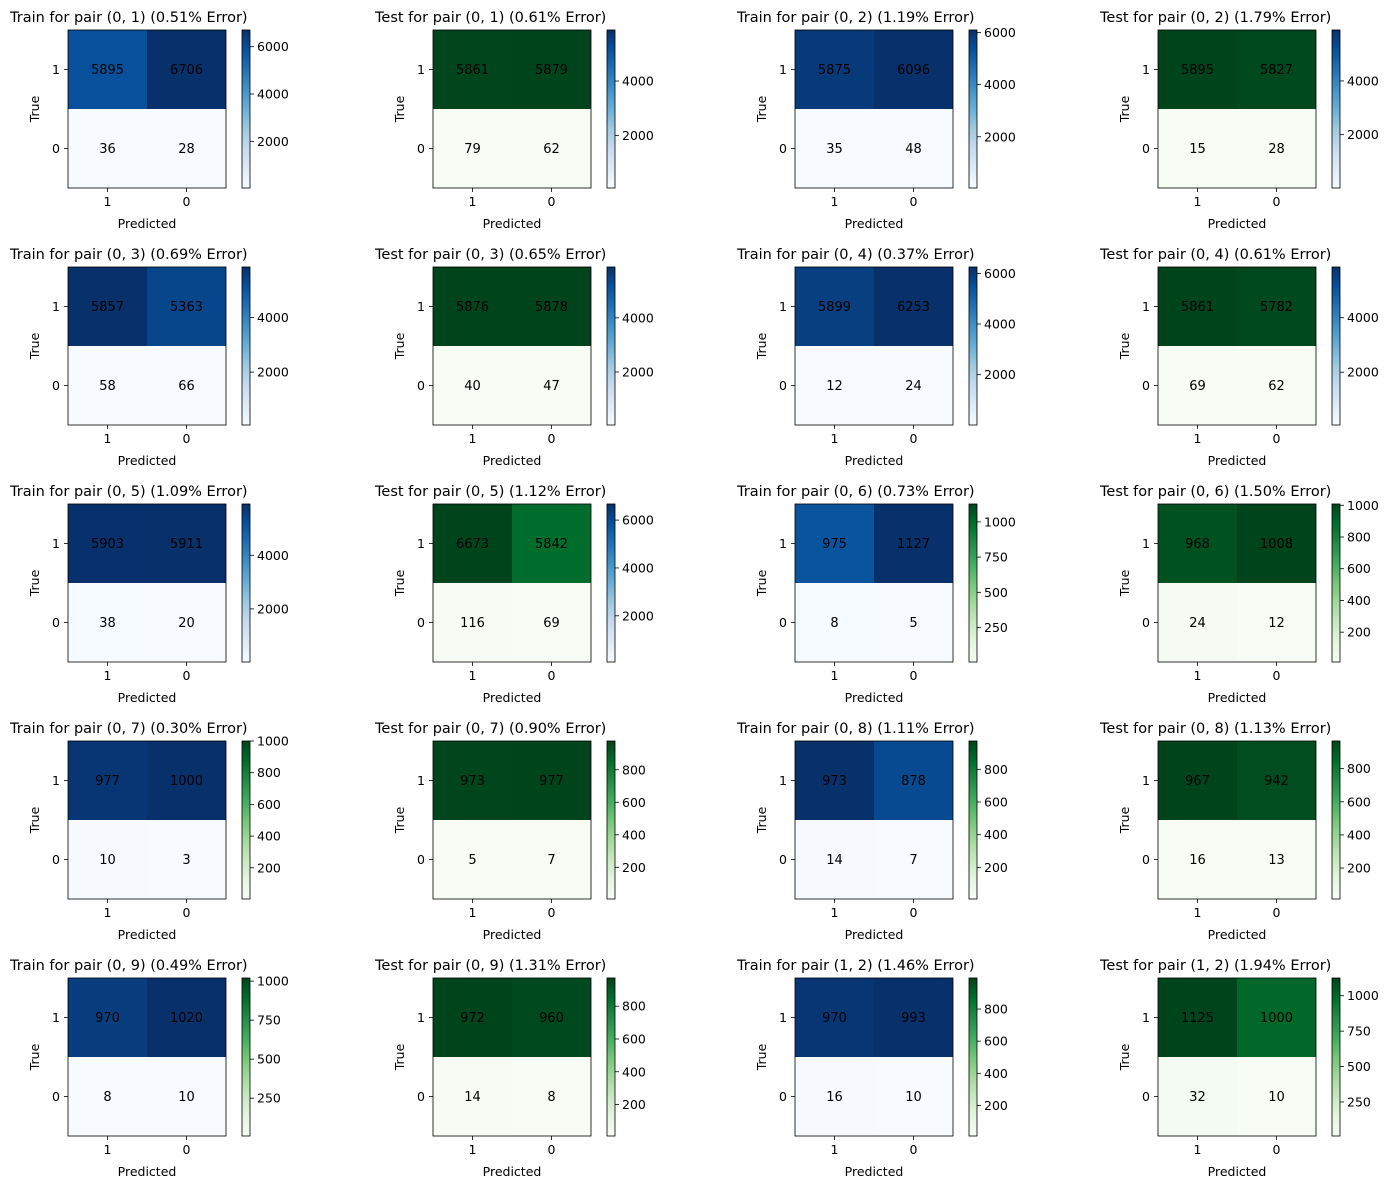 Image resolution: width=1390 pixels, height=1190 pixels. Describe the element at coordinates (855, 966) in the screenshot. I see `chart-title: Train for pair (1, 2) (1.46% Error)` at that location.